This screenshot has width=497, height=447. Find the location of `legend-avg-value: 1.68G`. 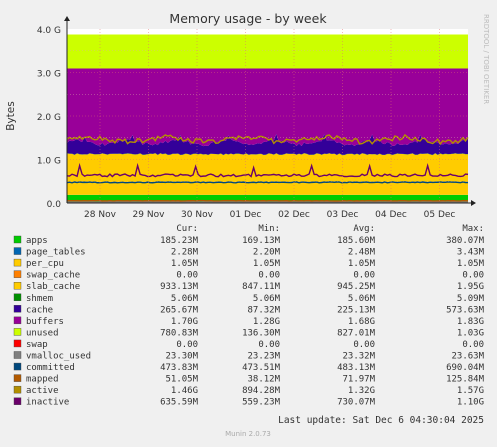

legend-avg-value: 1.68G is located at coordinates (361, 322).